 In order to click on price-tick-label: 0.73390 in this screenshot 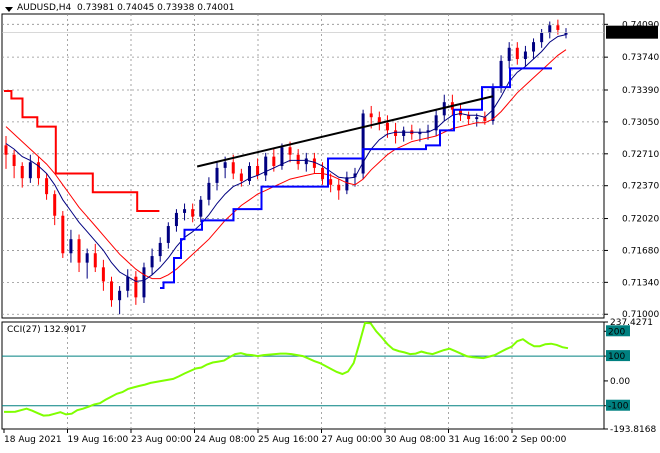, I will do `click(640, 91)`.